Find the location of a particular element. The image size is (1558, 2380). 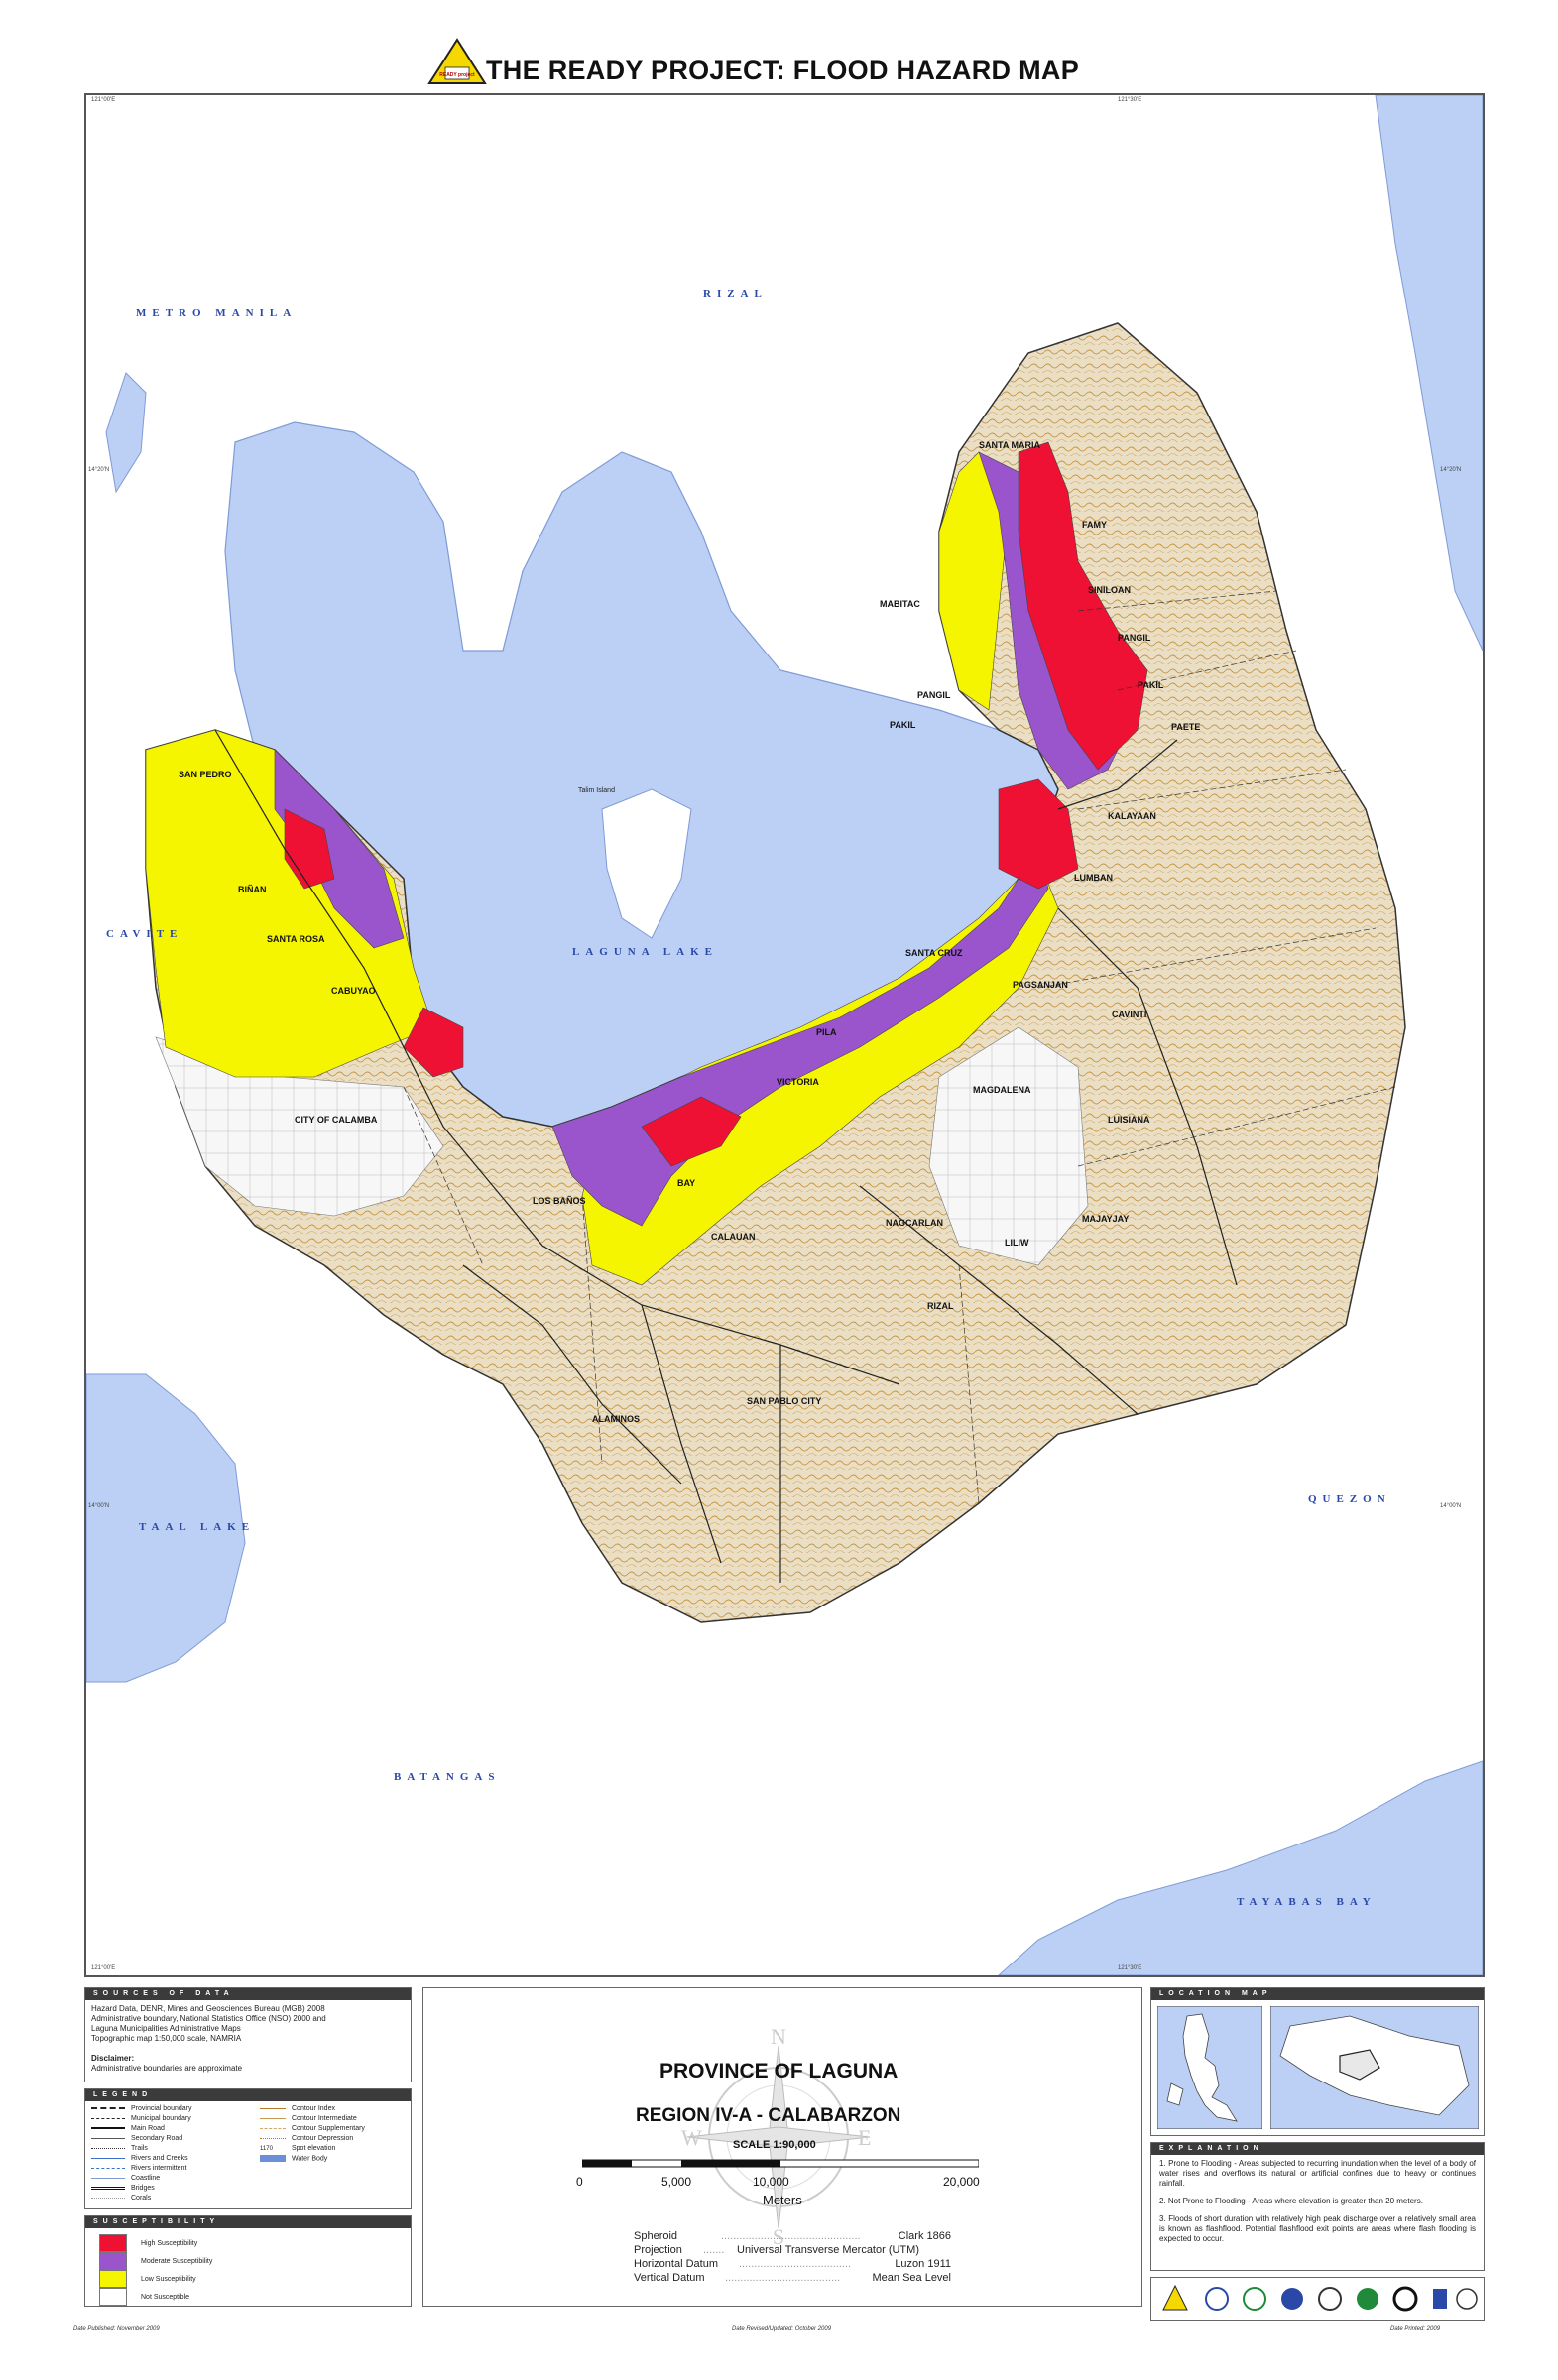

muni-lumban: LUMBAN is located at coordinates (1093, 878).